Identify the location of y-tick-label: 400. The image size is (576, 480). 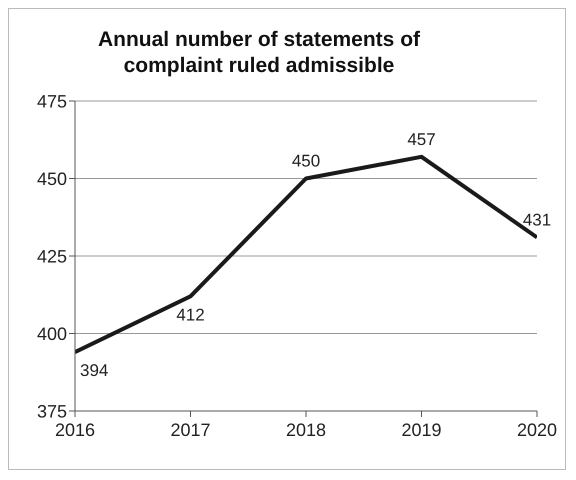
(51, 334).